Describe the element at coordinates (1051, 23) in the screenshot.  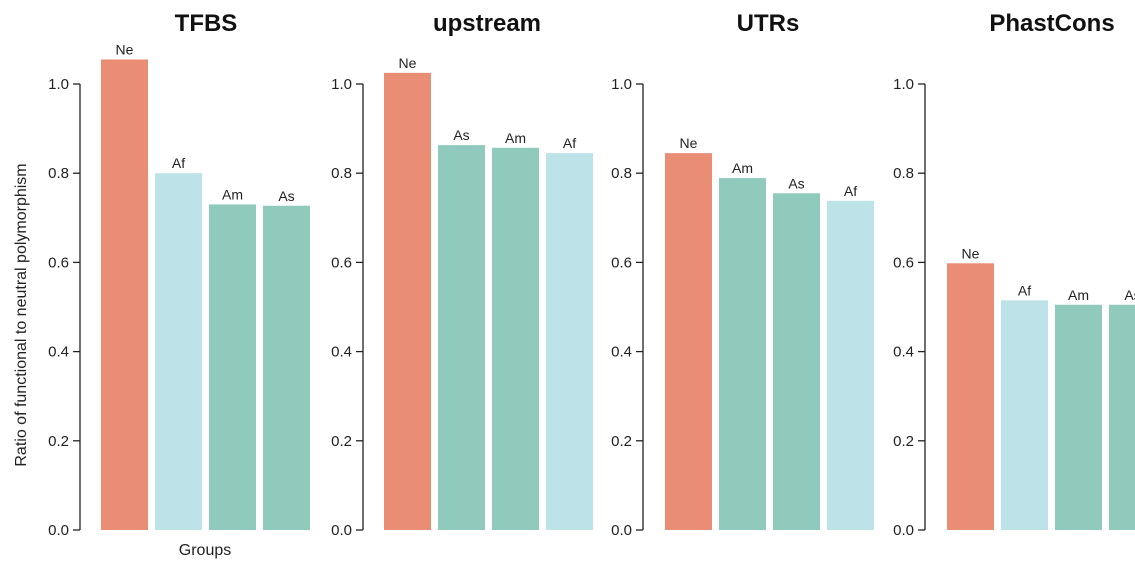
I see `panel-title: PhastCons` at that location.